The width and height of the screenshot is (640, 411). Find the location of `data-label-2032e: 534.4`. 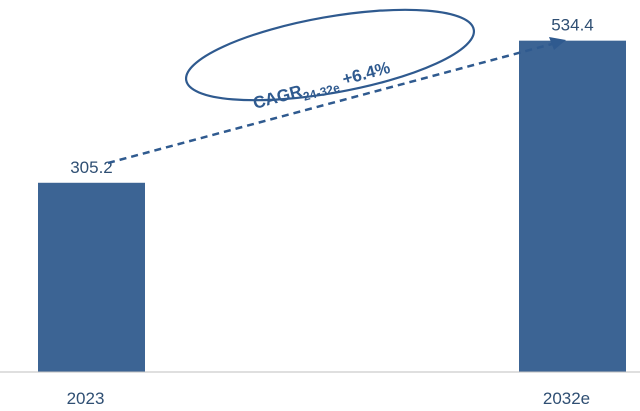

data-label-2032e: 534.4 is located at coordinates (572, 25).